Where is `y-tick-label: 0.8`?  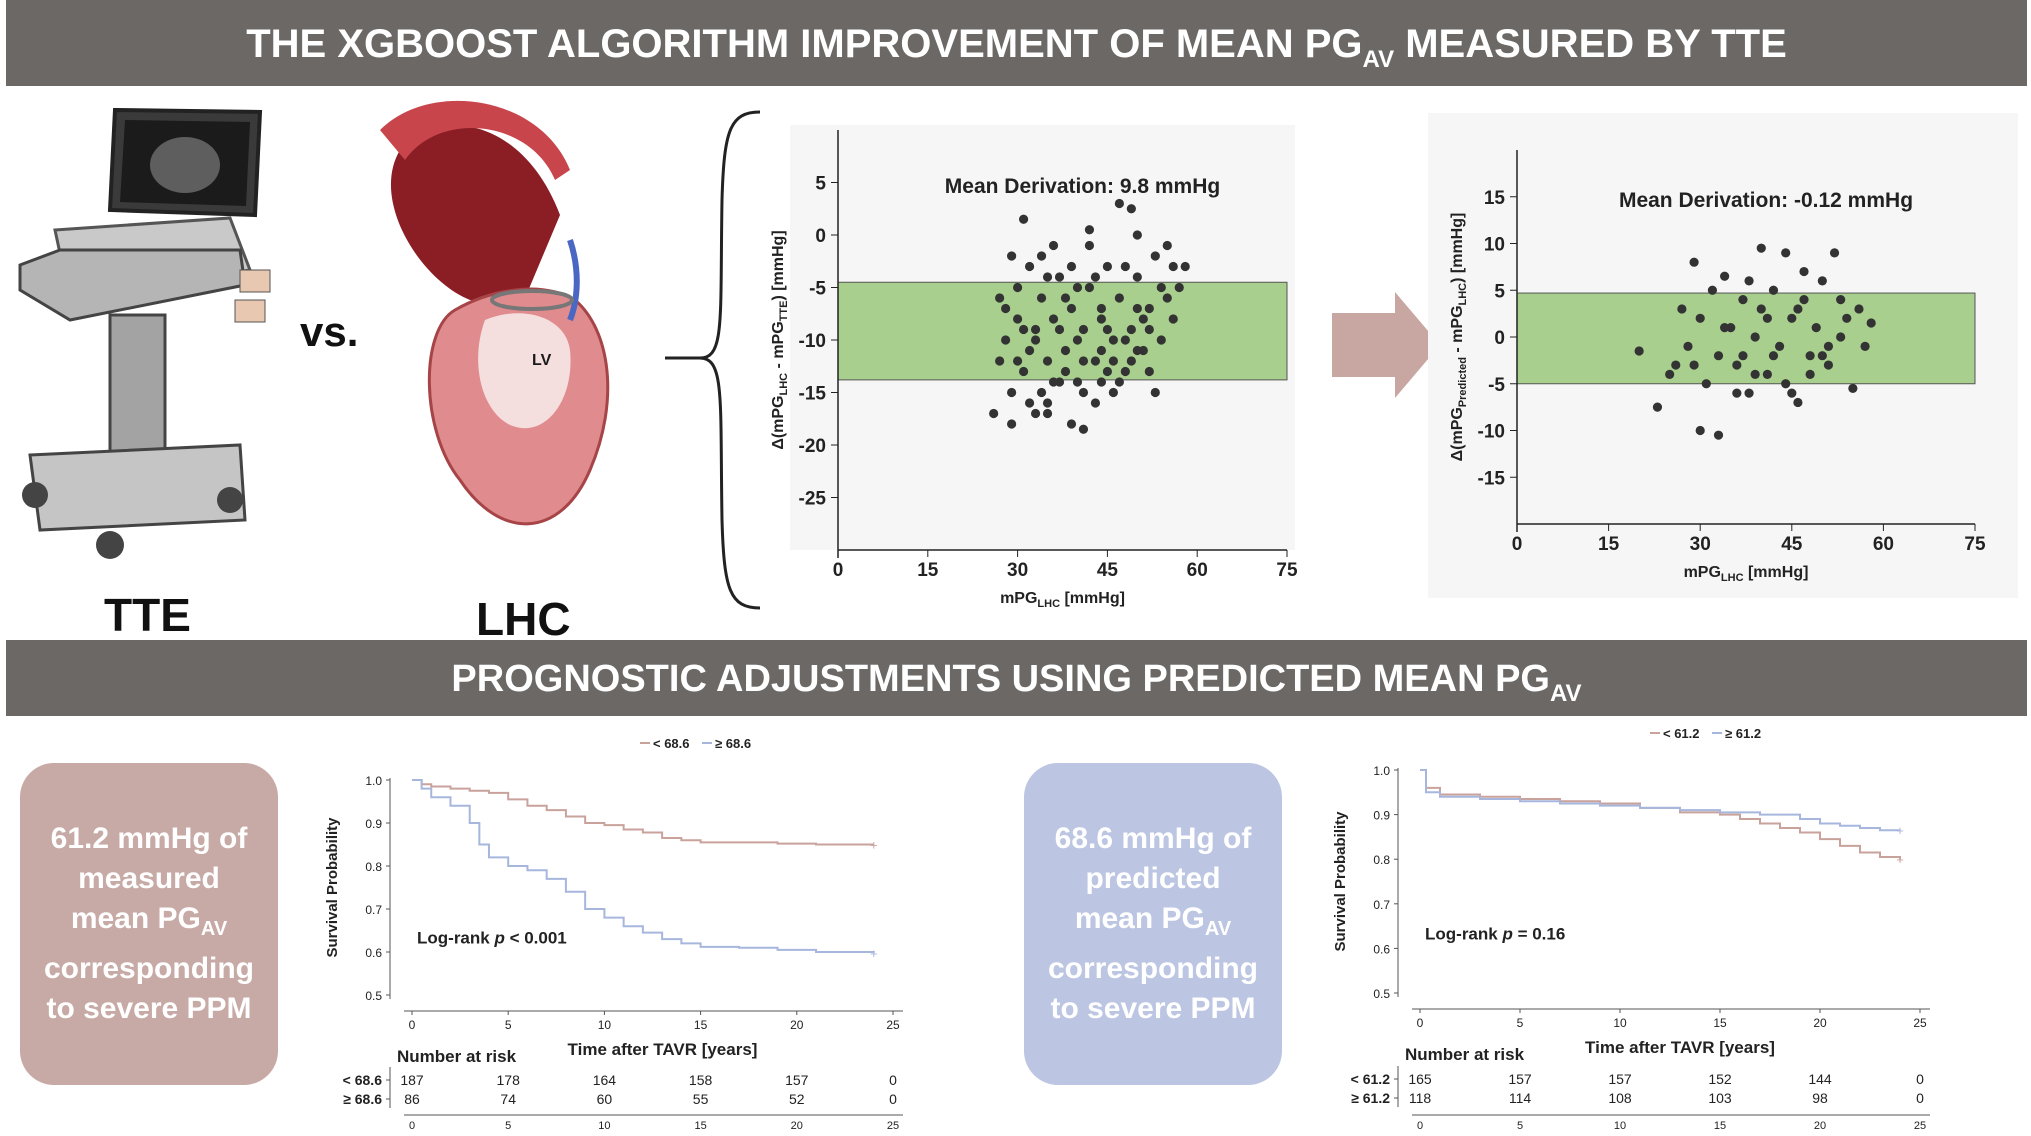
y-tick-label: 0.8 is located at coordinates (1381, 860).